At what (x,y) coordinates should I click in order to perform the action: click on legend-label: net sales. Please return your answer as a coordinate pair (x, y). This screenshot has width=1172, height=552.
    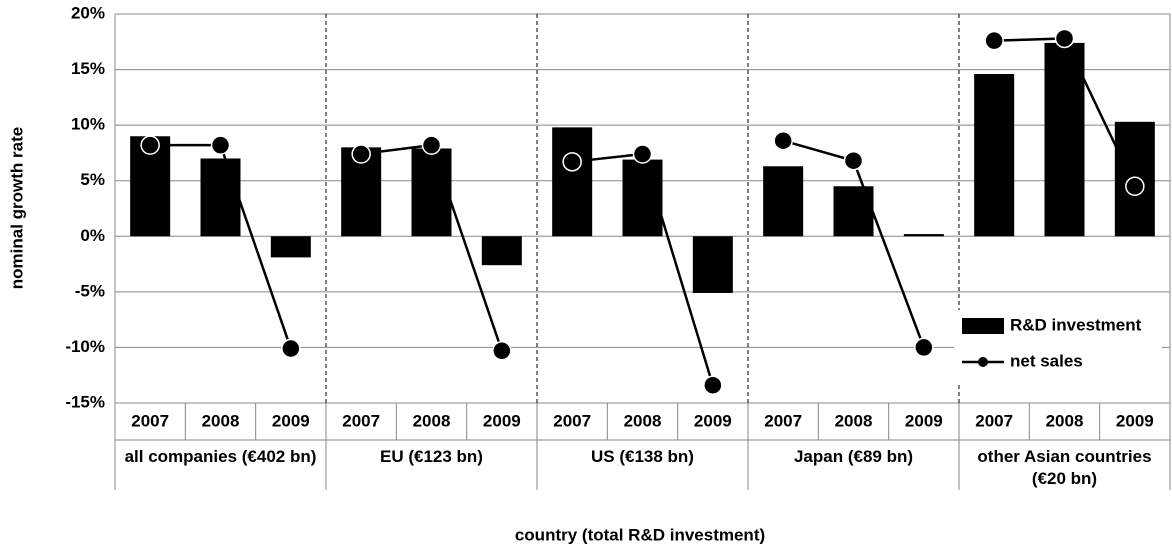
    Looking at the image, I should click on (1046, 360).